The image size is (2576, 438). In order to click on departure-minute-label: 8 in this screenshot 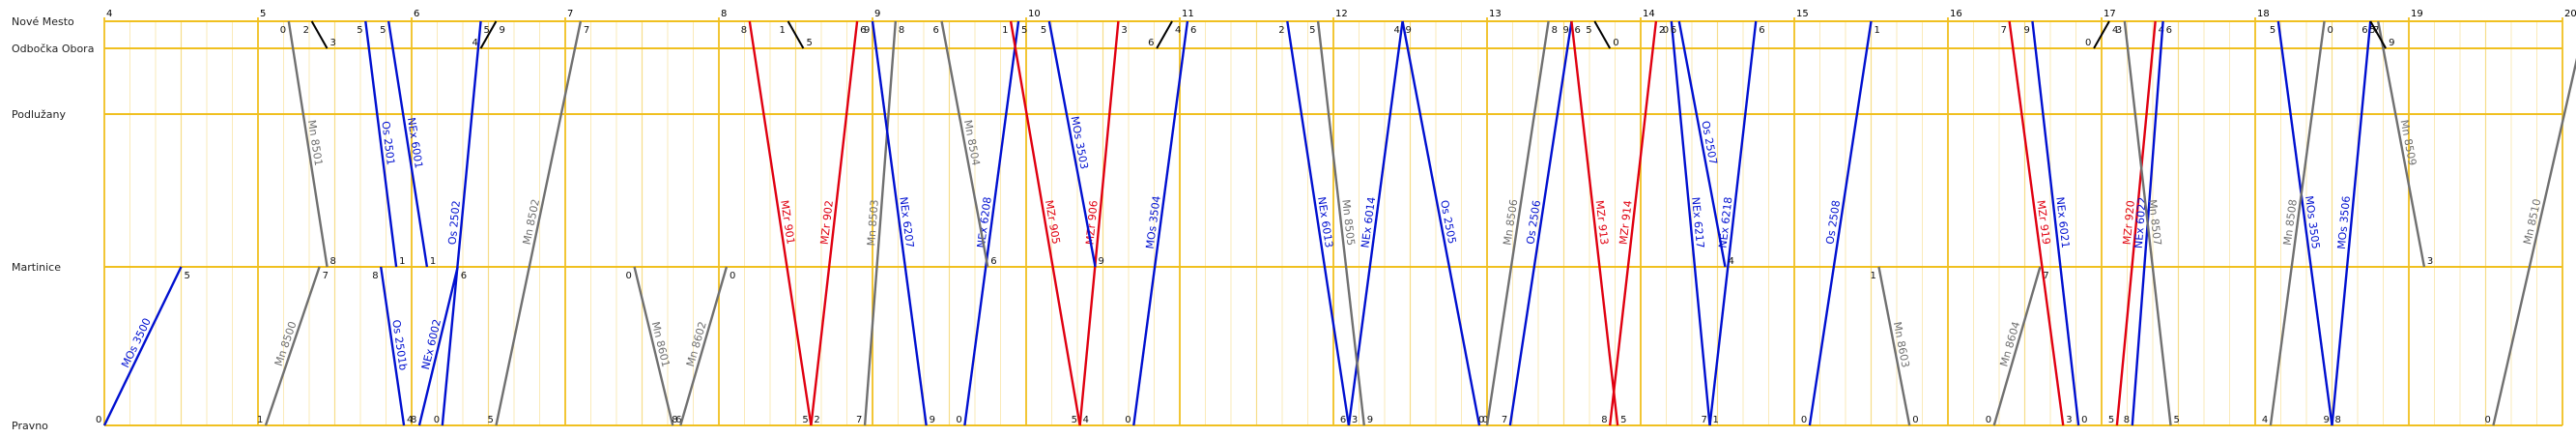, I will do `click(414, 420)`.